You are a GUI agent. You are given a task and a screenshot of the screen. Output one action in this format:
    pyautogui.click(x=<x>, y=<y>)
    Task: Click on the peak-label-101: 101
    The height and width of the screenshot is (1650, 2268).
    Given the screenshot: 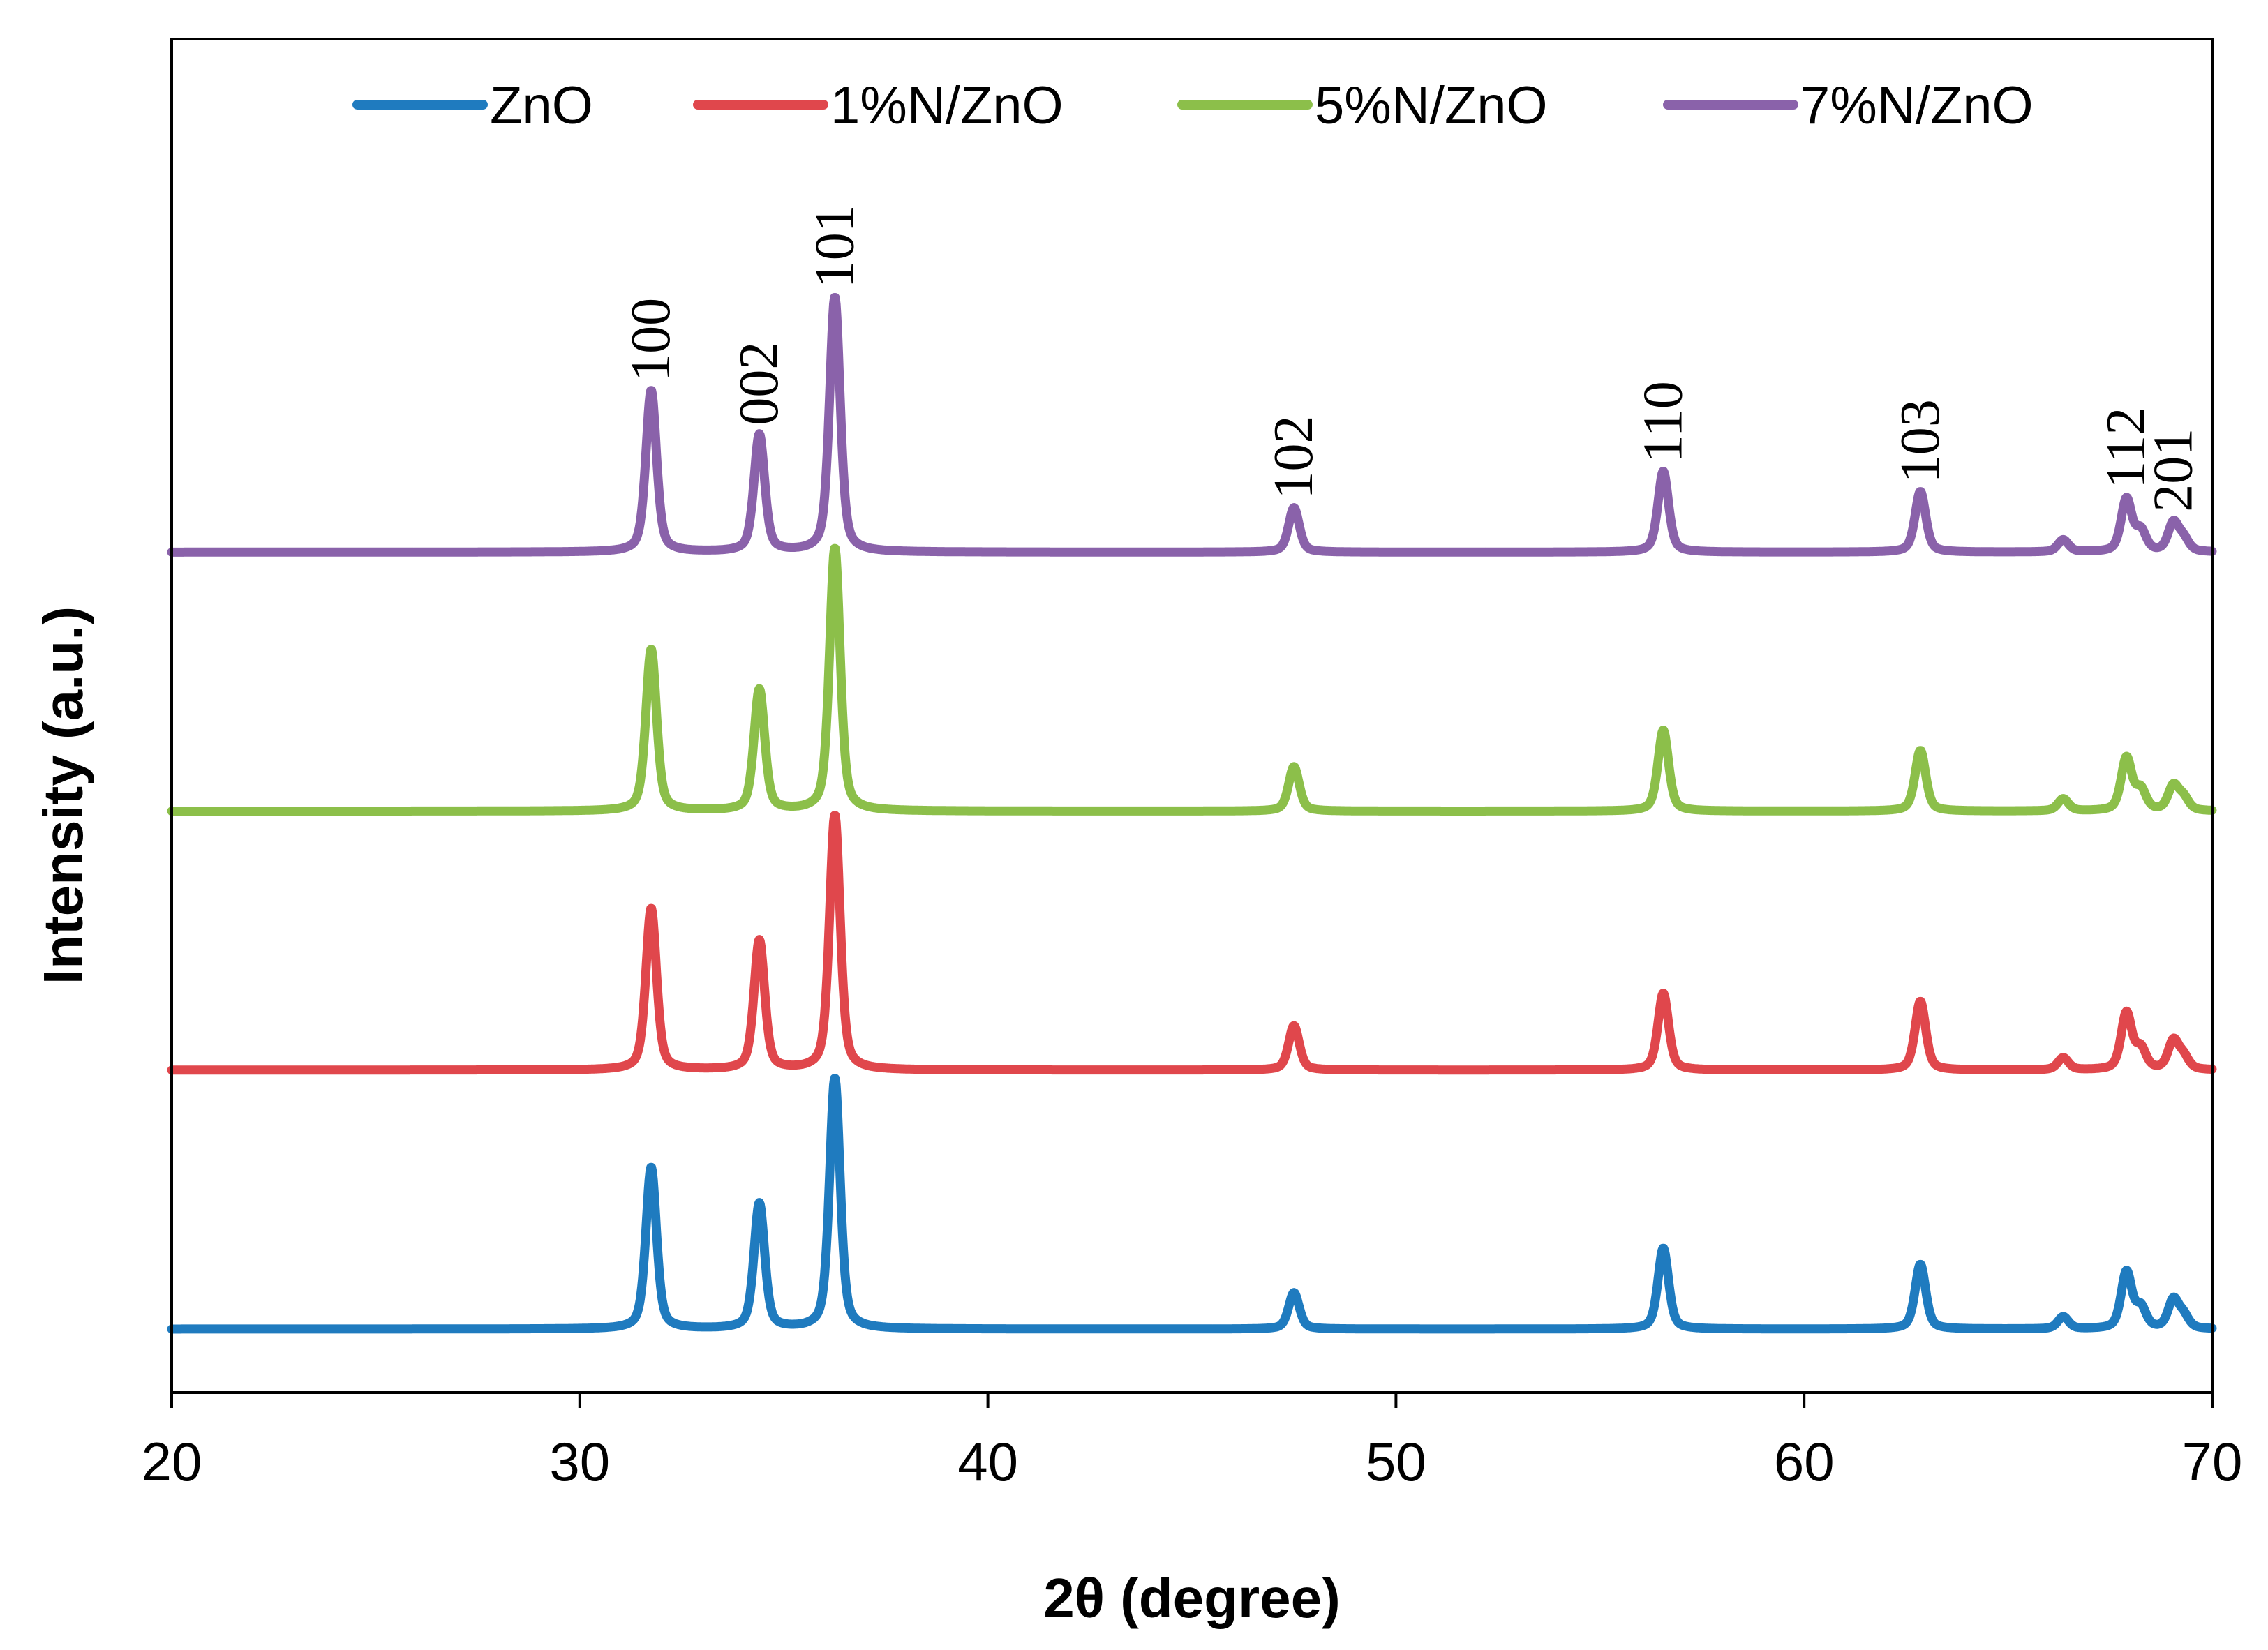 What is the action you would take?
    pyautogui.click(x=835, y=246)
    